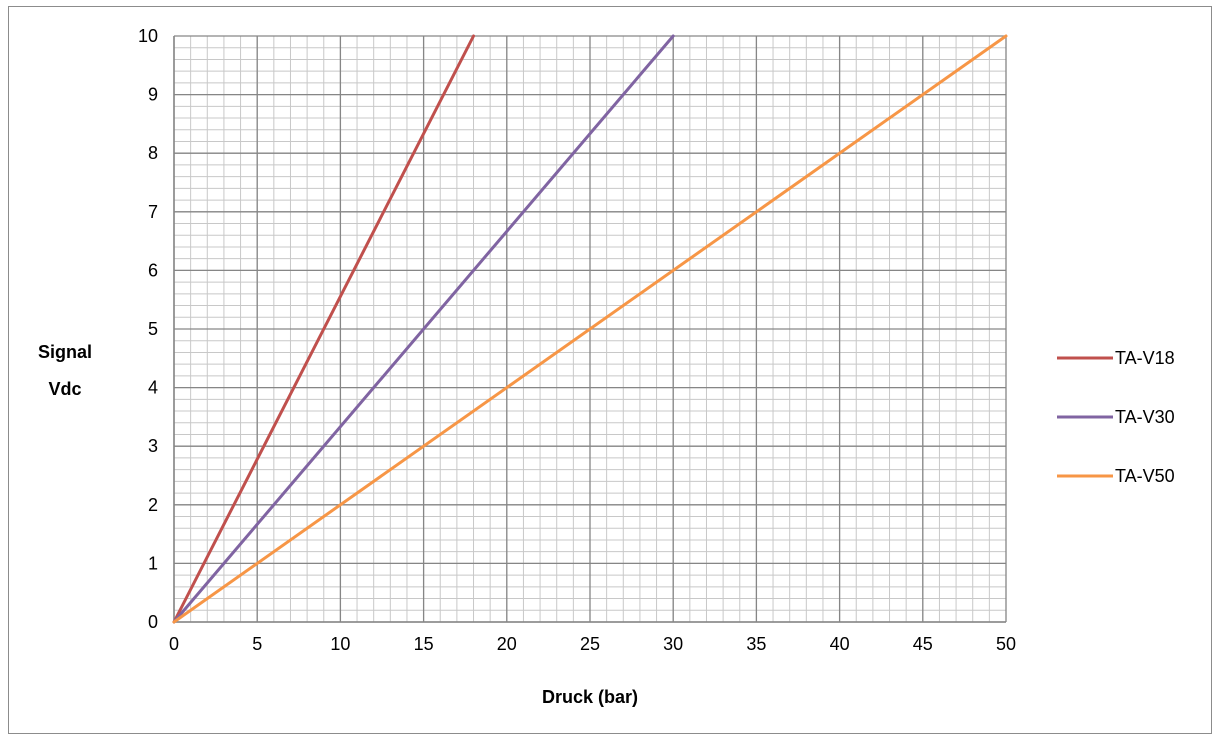  I want to click on x-tick-label: 30, so click(673, 644).